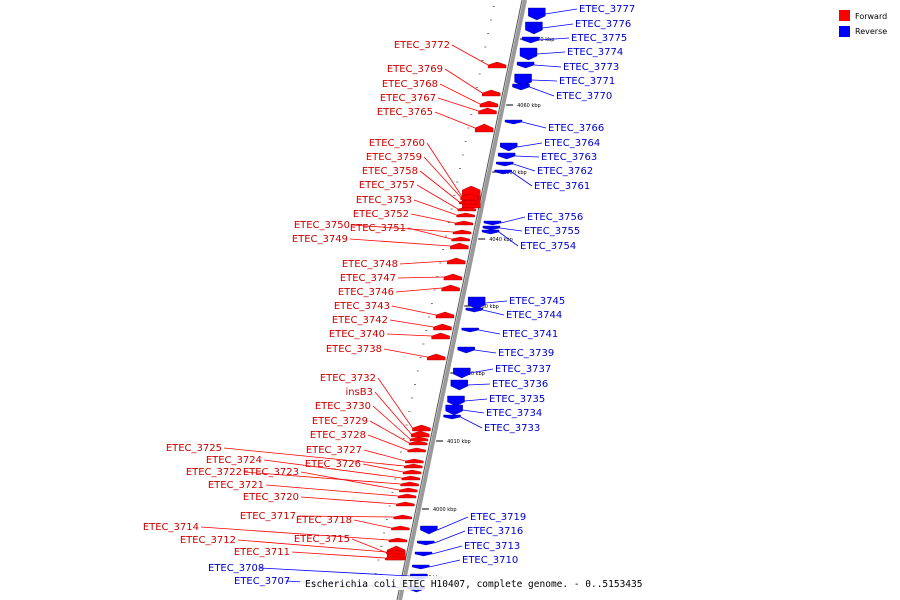  Describe the element at coordinates (584, 96) in the screenshot. I see `reverse-gene-label: ETEC_3770` at that location.